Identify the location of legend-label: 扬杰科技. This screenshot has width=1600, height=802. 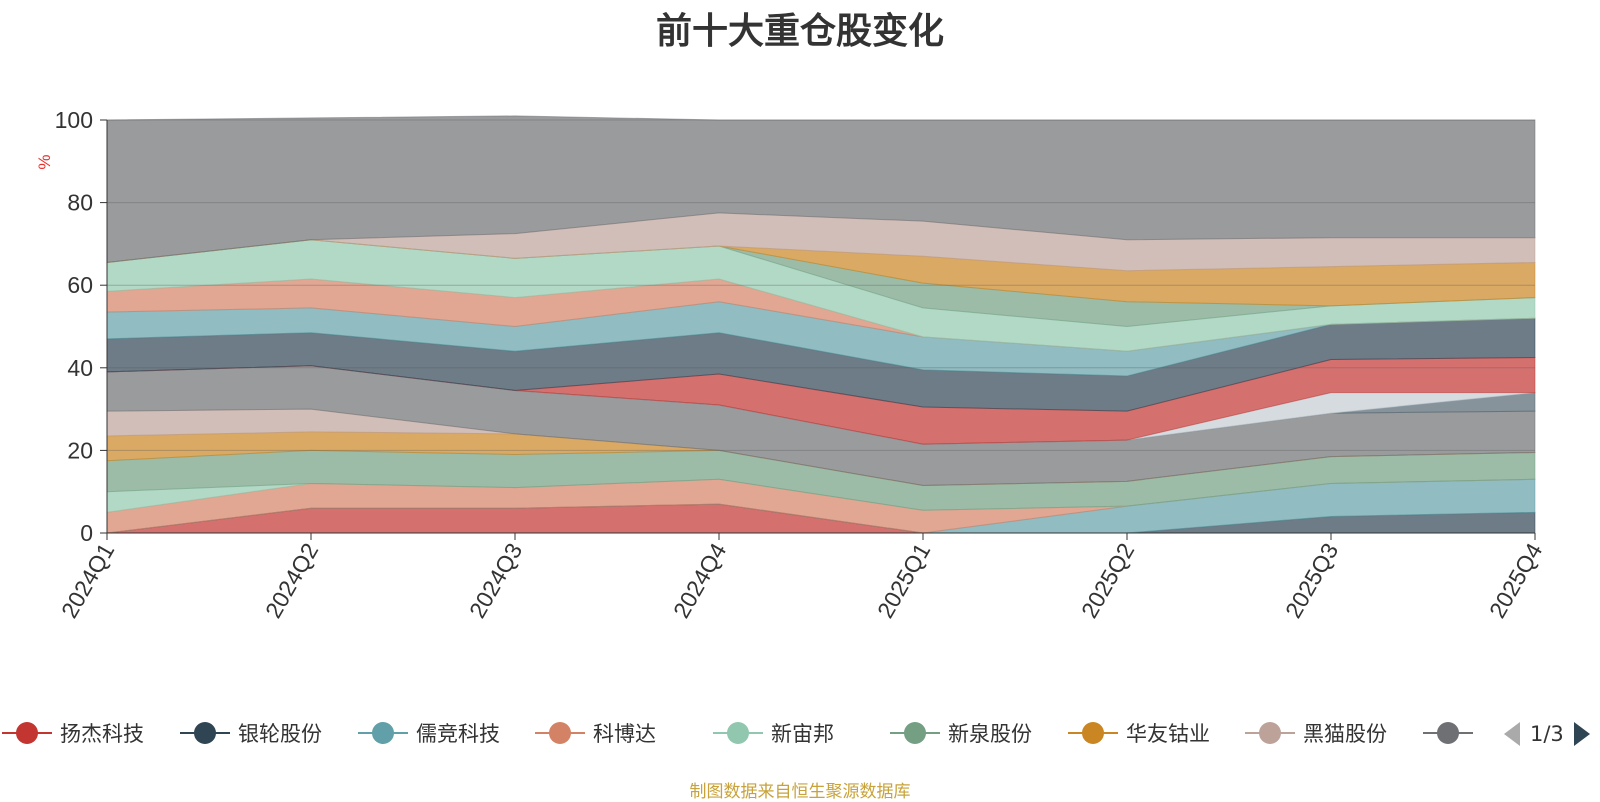
(102, 734).